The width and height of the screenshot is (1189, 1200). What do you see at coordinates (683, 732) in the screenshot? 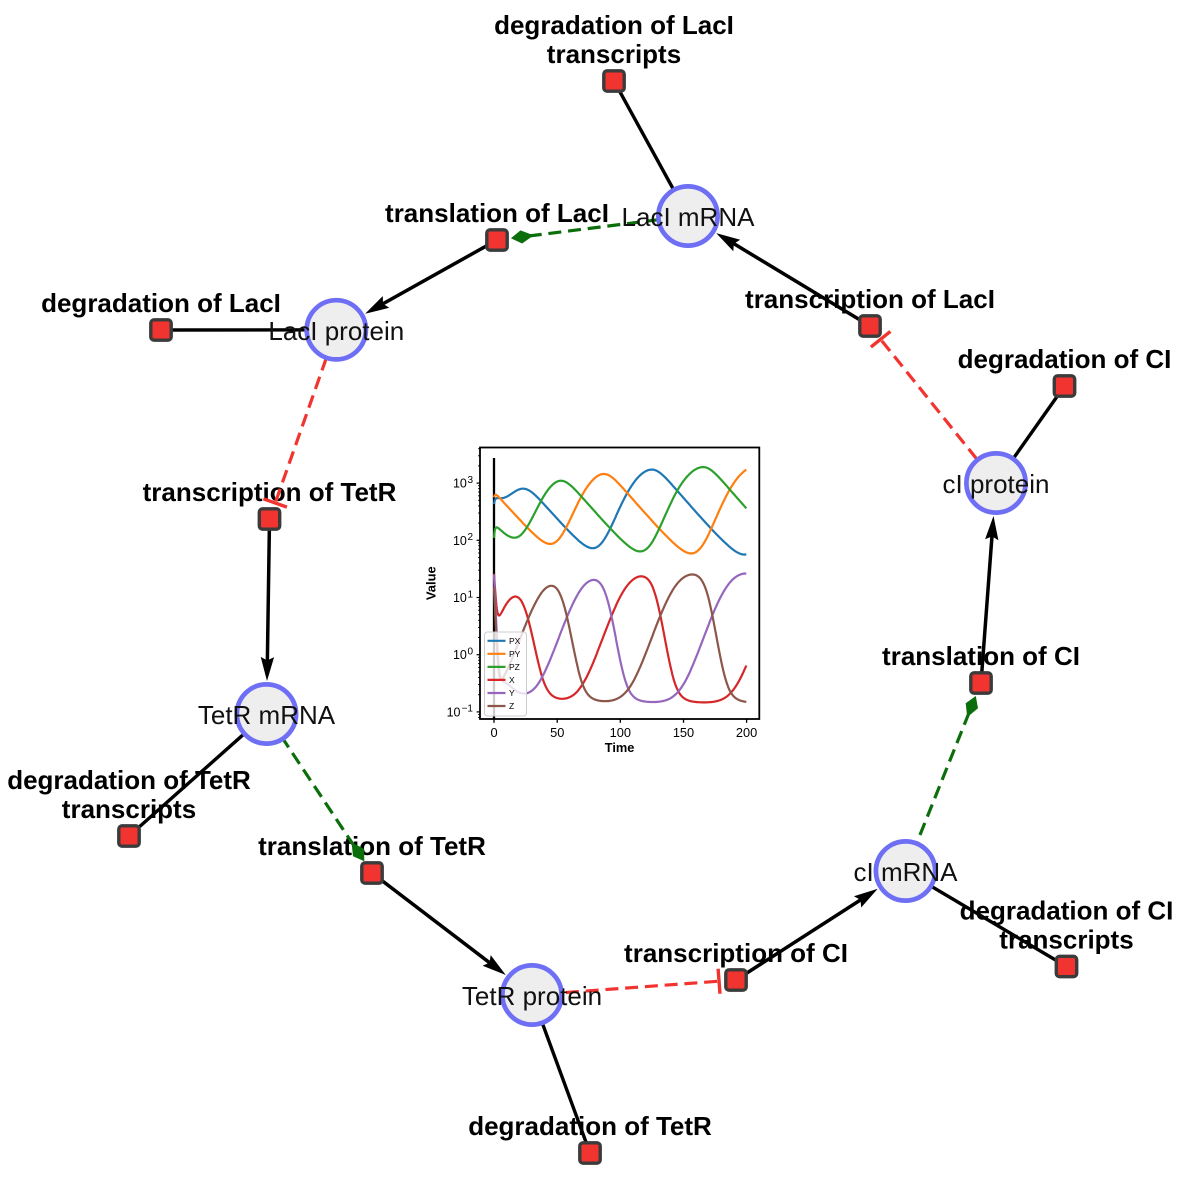
I see `svg-text: 150` at bounding box center [683, 732].